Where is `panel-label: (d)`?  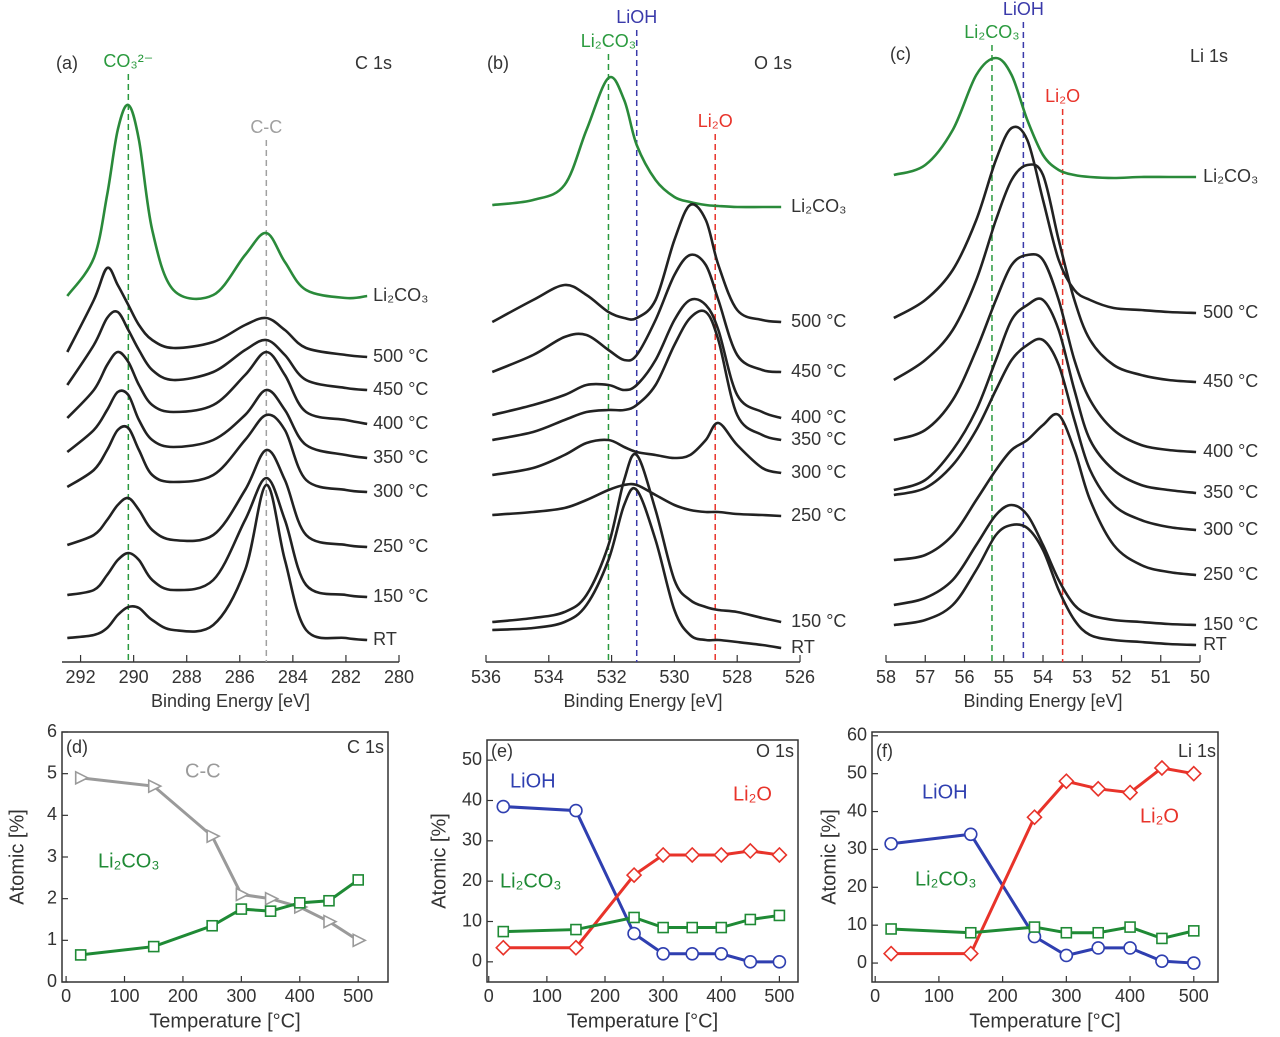 panel-label: (d) is located at coordinates (77, 747).